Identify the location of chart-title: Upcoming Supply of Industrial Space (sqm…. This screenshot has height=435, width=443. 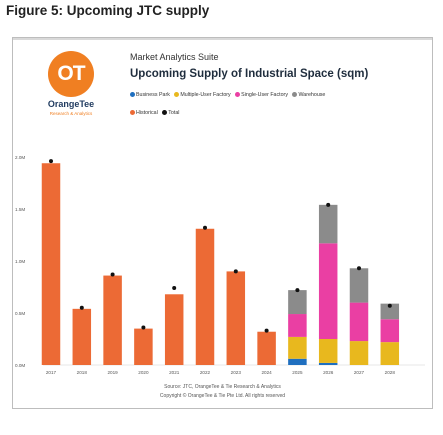
(249, 74).